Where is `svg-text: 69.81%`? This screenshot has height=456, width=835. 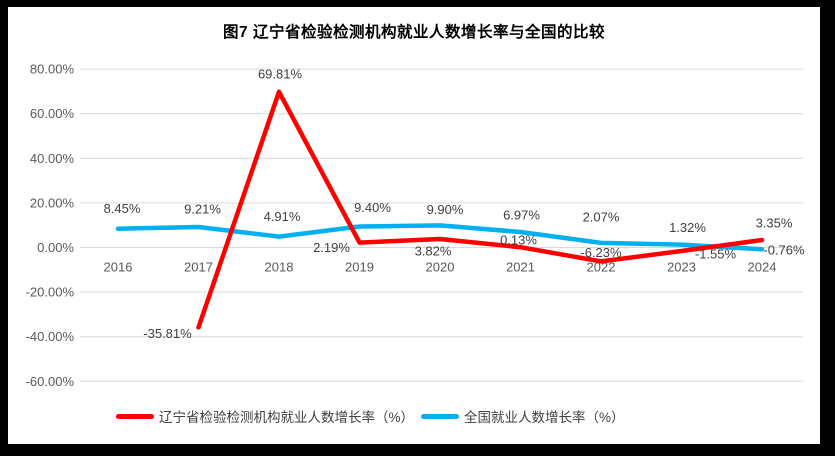 svg-text: 69.81% is located at coordinates (280, 73).